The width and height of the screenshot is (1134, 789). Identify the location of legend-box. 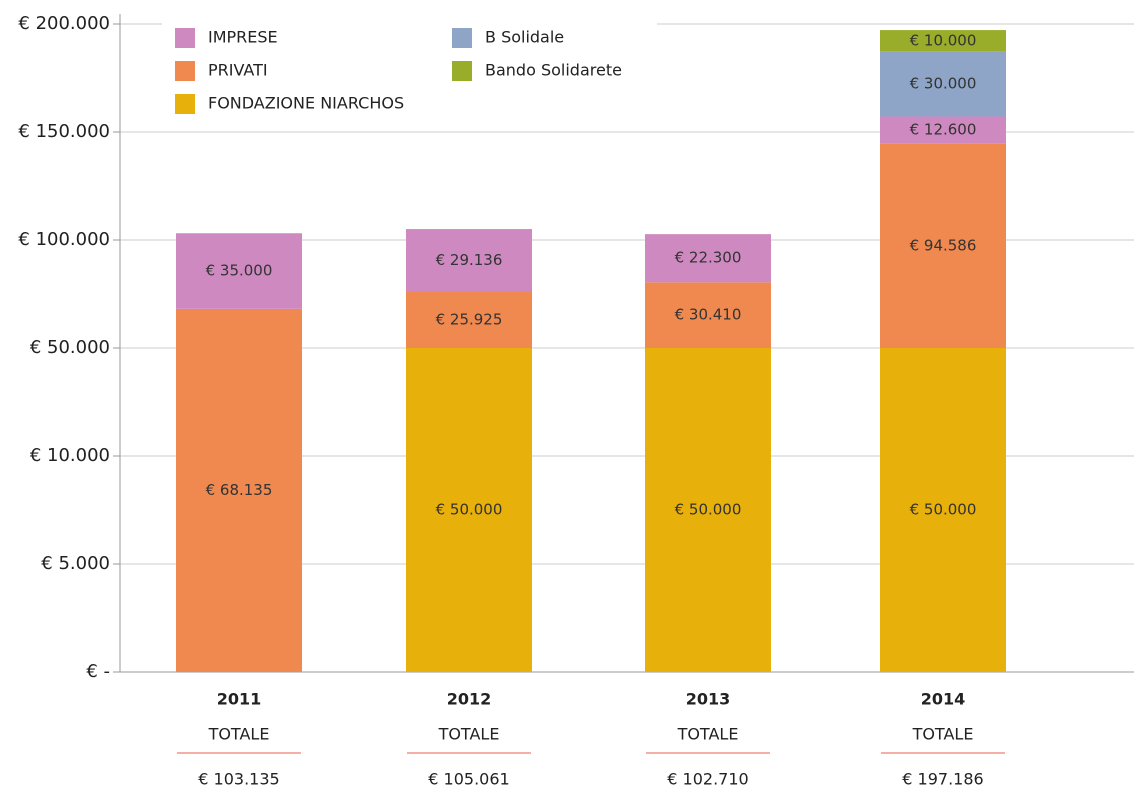
(409, 71).